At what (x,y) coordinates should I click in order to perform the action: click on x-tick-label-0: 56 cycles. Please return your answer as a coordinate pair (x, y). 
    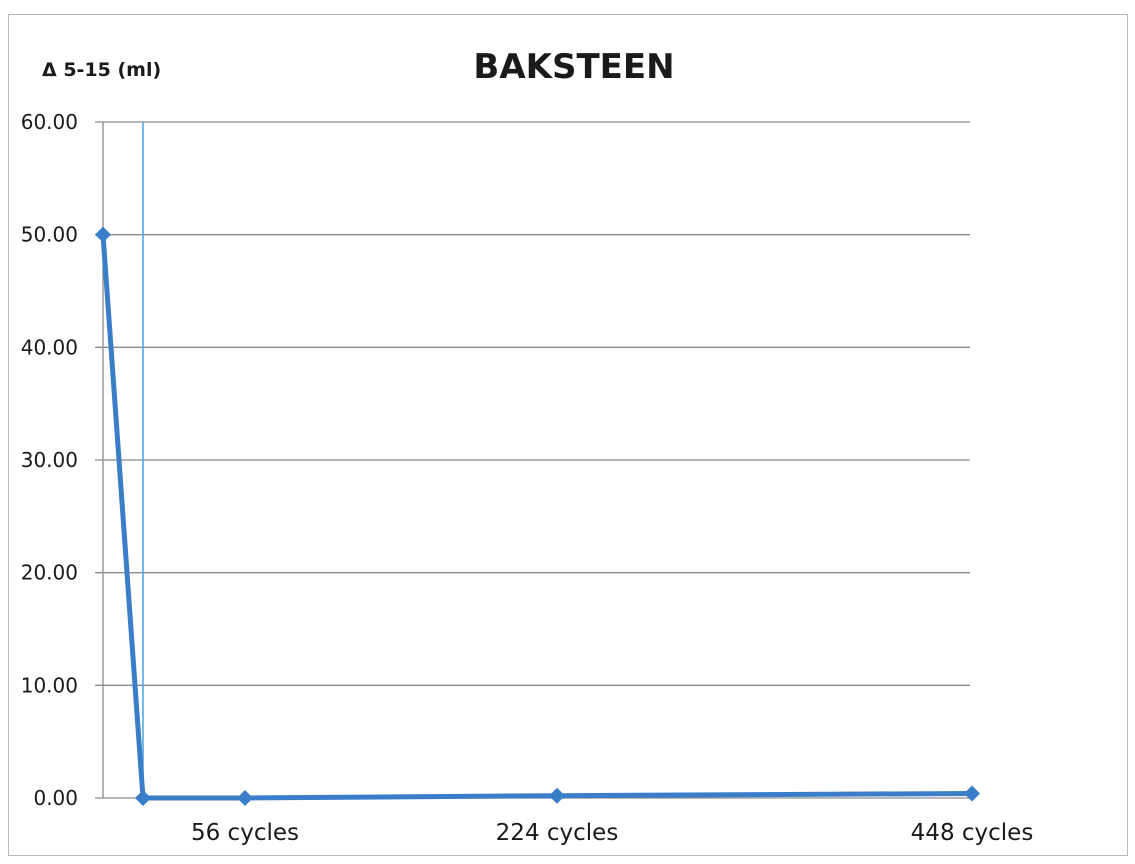
    Looking at the image, I should click on (245, 833).